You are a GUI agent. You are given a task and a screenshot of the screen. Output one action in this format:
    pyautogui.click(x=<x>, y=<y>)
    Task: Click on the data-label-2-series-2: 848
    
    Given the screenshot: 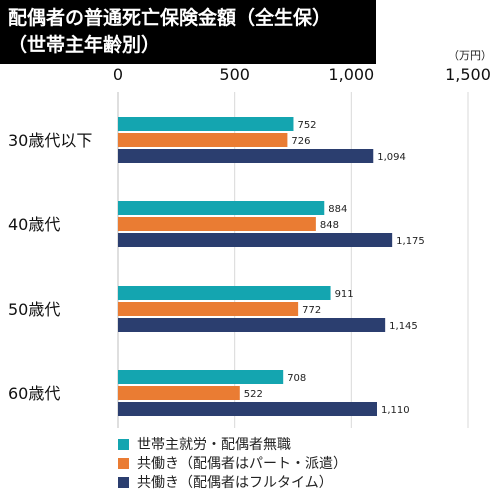 What is the action you would take?
    pyautogui.click(x=329, y=225)
    